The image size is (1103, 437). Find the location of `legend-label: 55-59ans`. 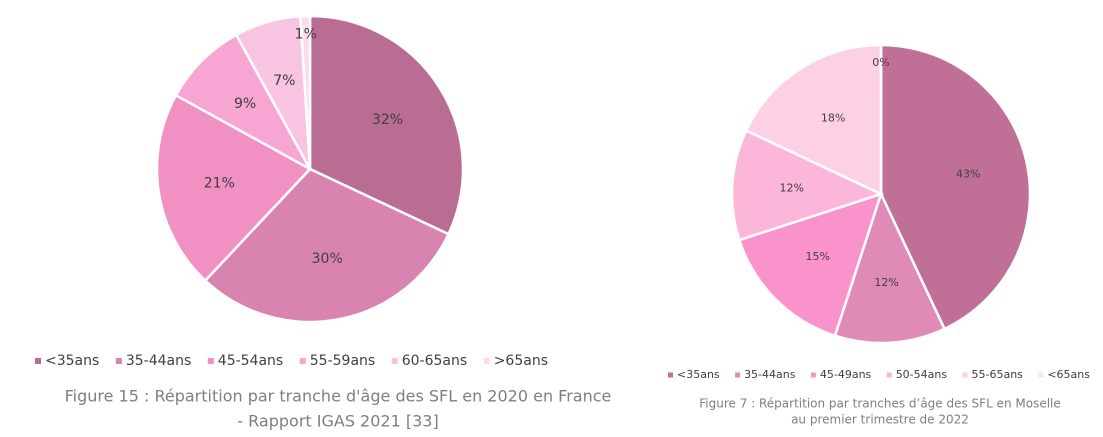

legend-label: 55-59ans is located at coordinates (342, 361).